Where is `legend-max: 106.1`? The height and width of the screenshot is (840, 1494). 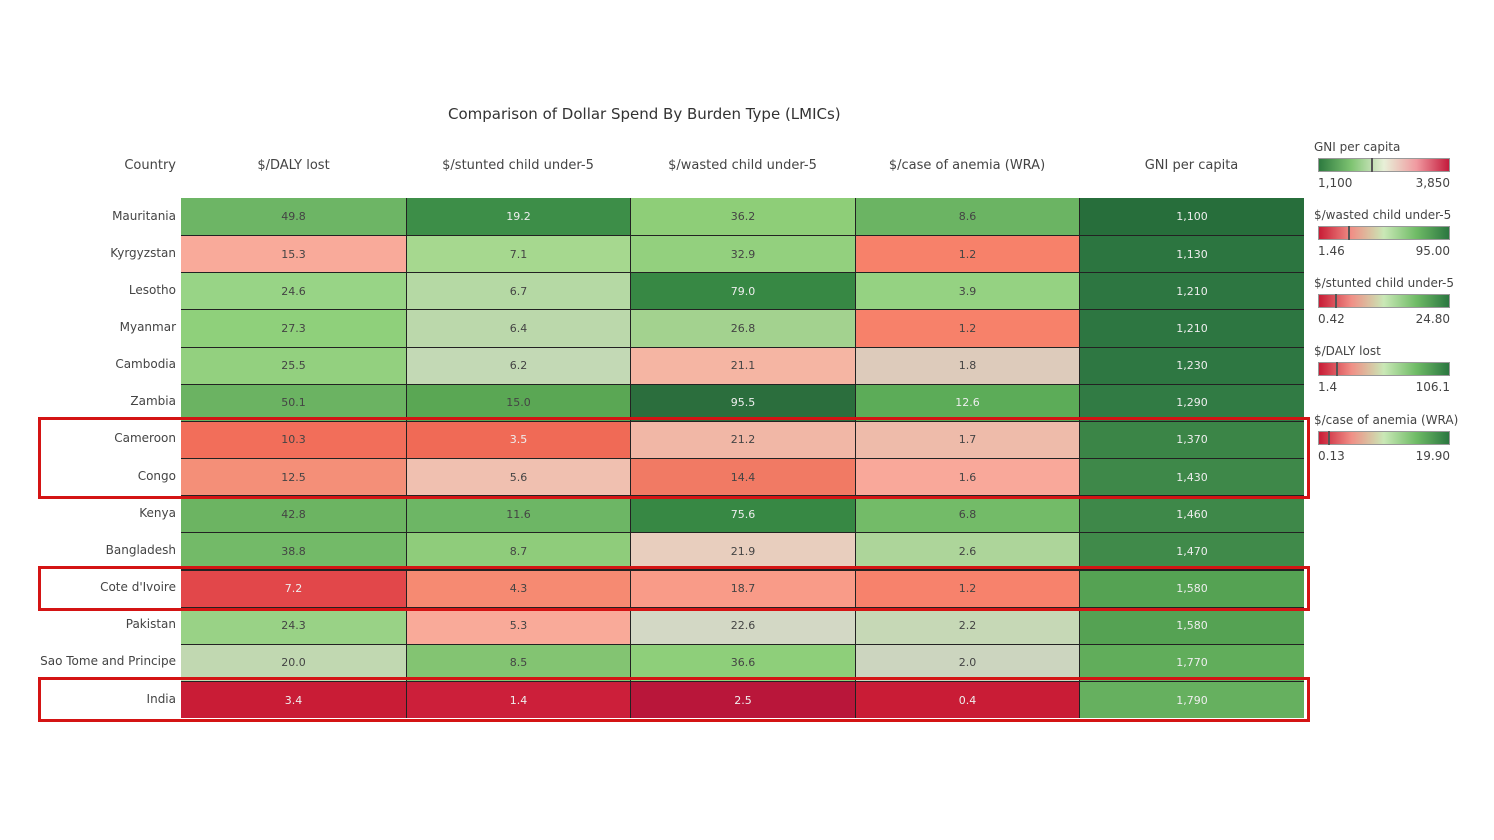 legend-max: 106.1 is located at coordinates (1432, 387).